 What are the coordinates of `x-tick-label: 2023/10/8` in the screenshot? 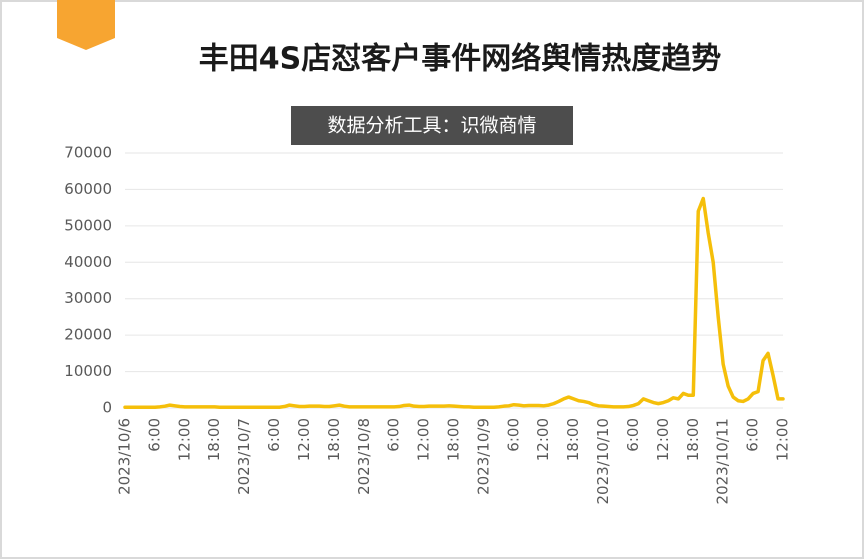 It's located at (364, 456).